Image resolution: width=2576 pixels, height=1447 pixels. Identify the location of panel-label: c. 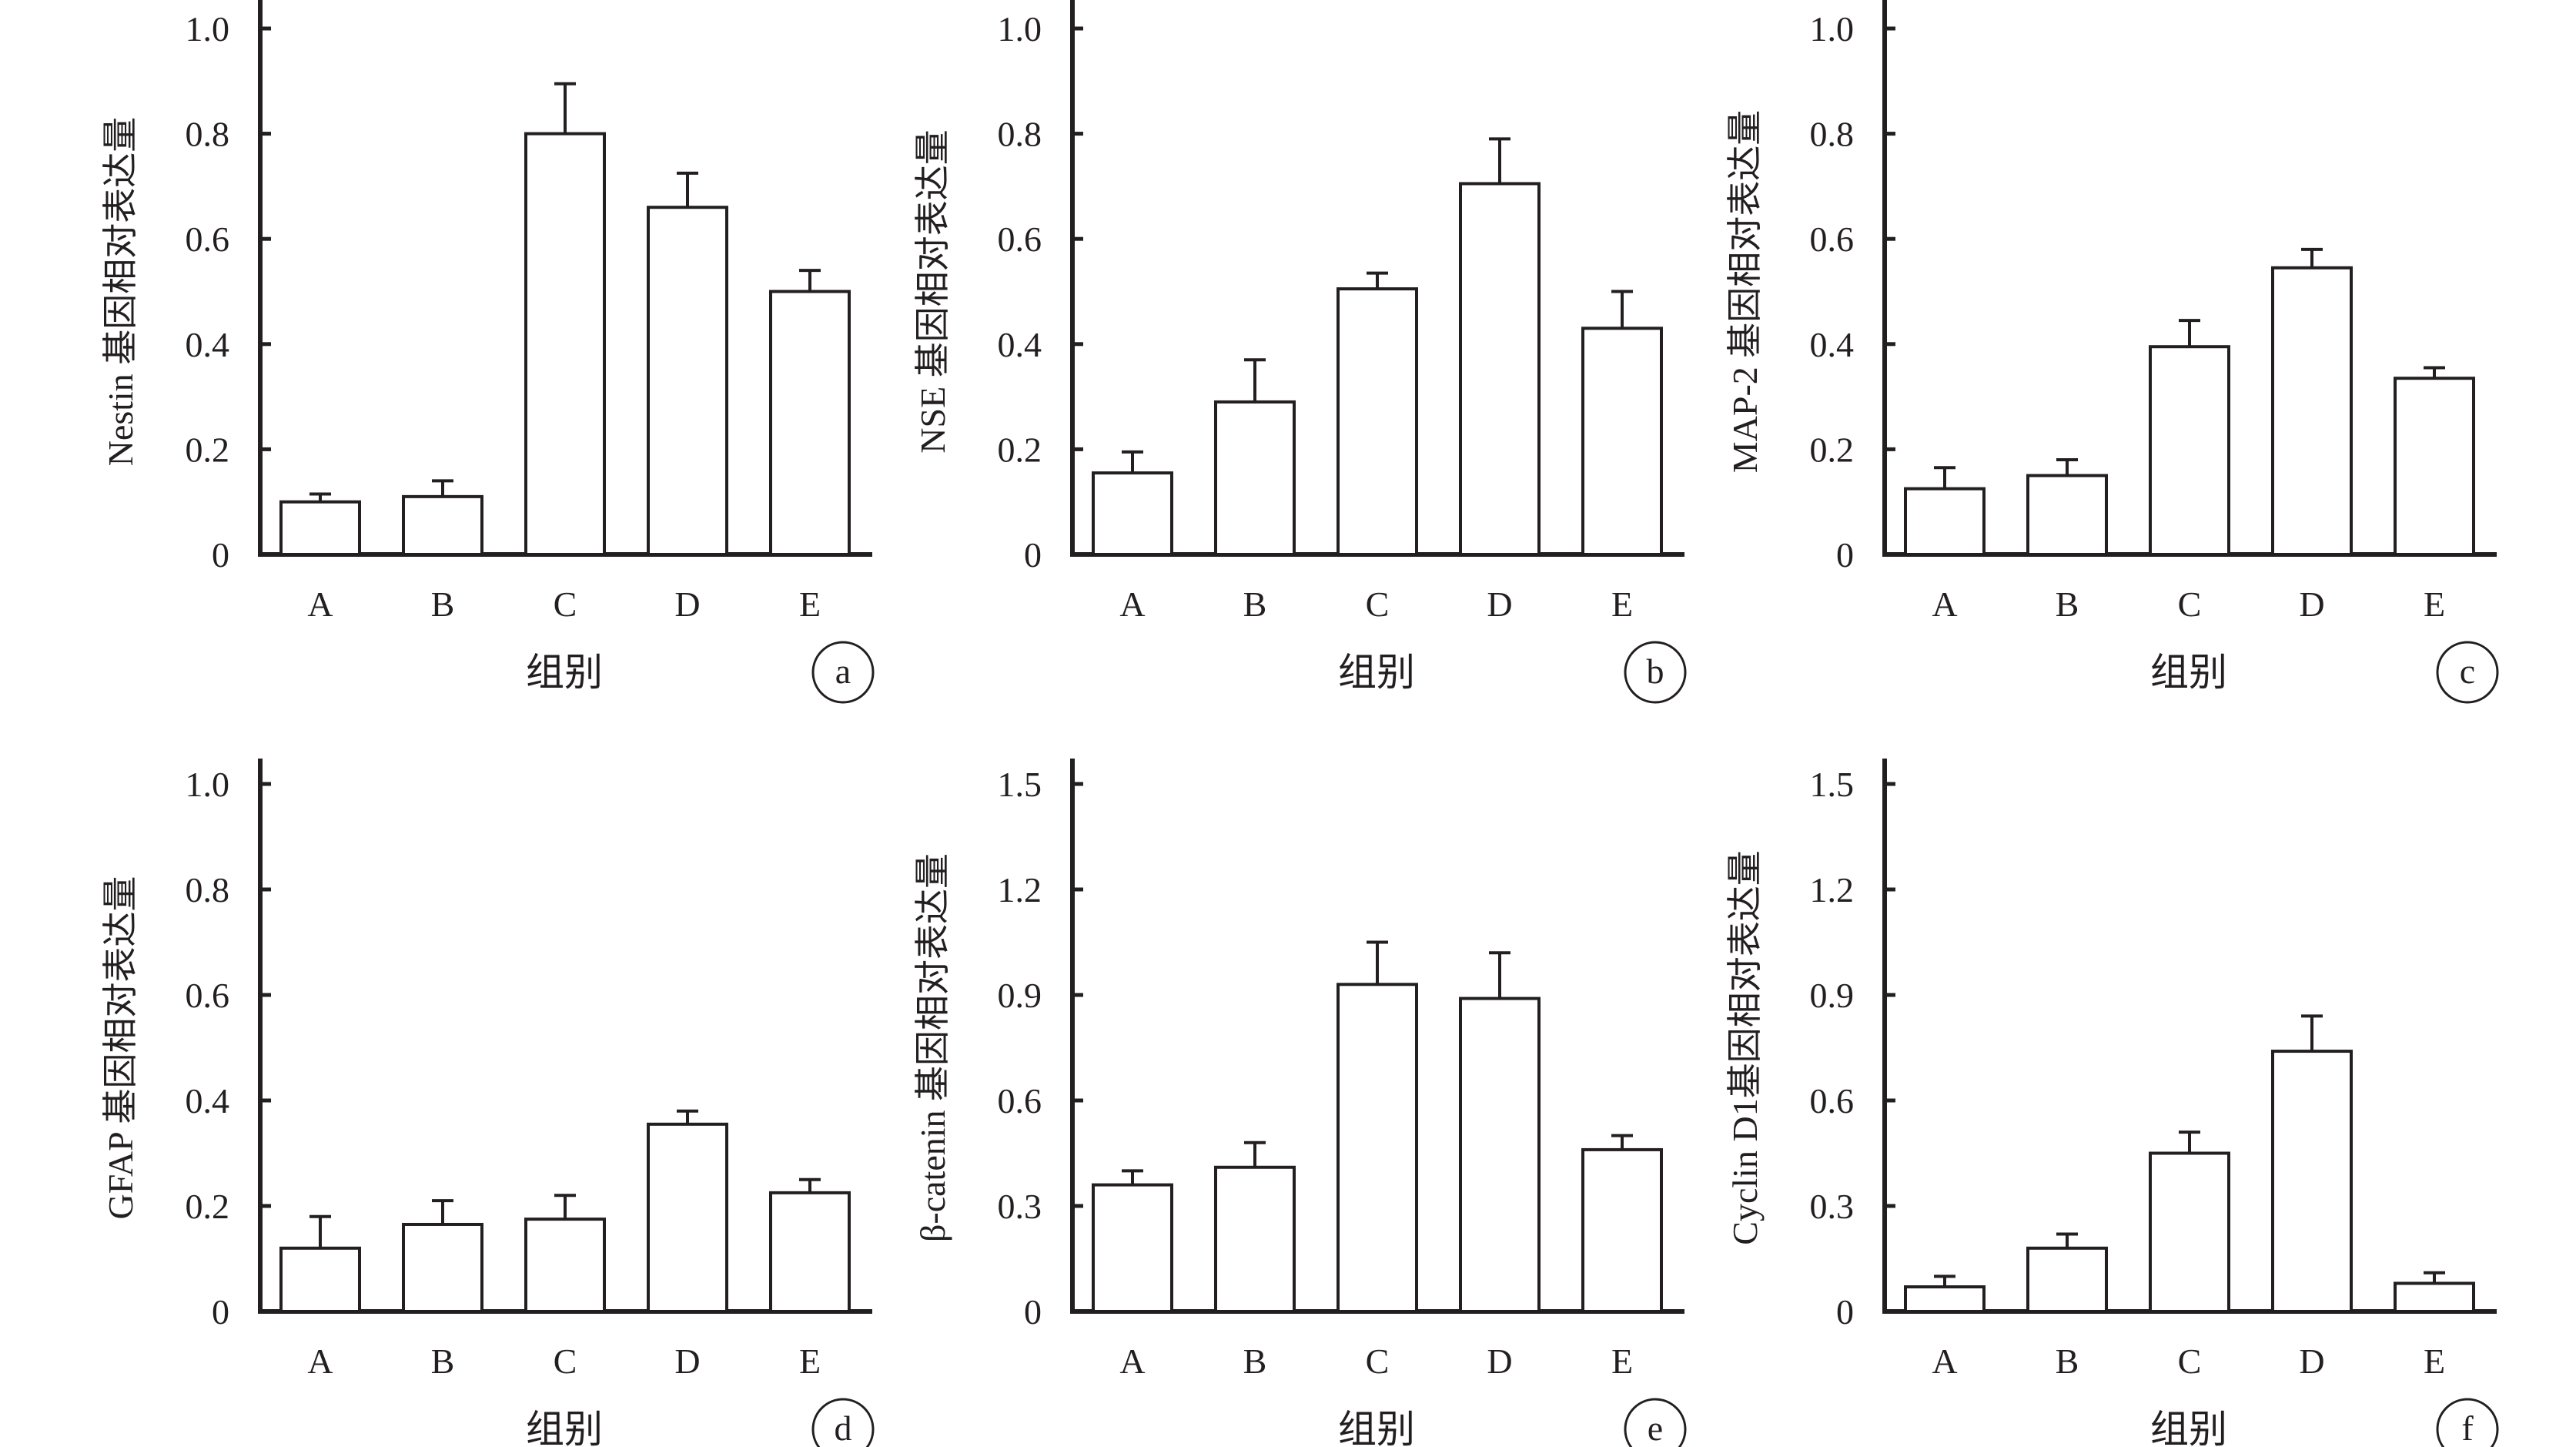
(2468, 671).